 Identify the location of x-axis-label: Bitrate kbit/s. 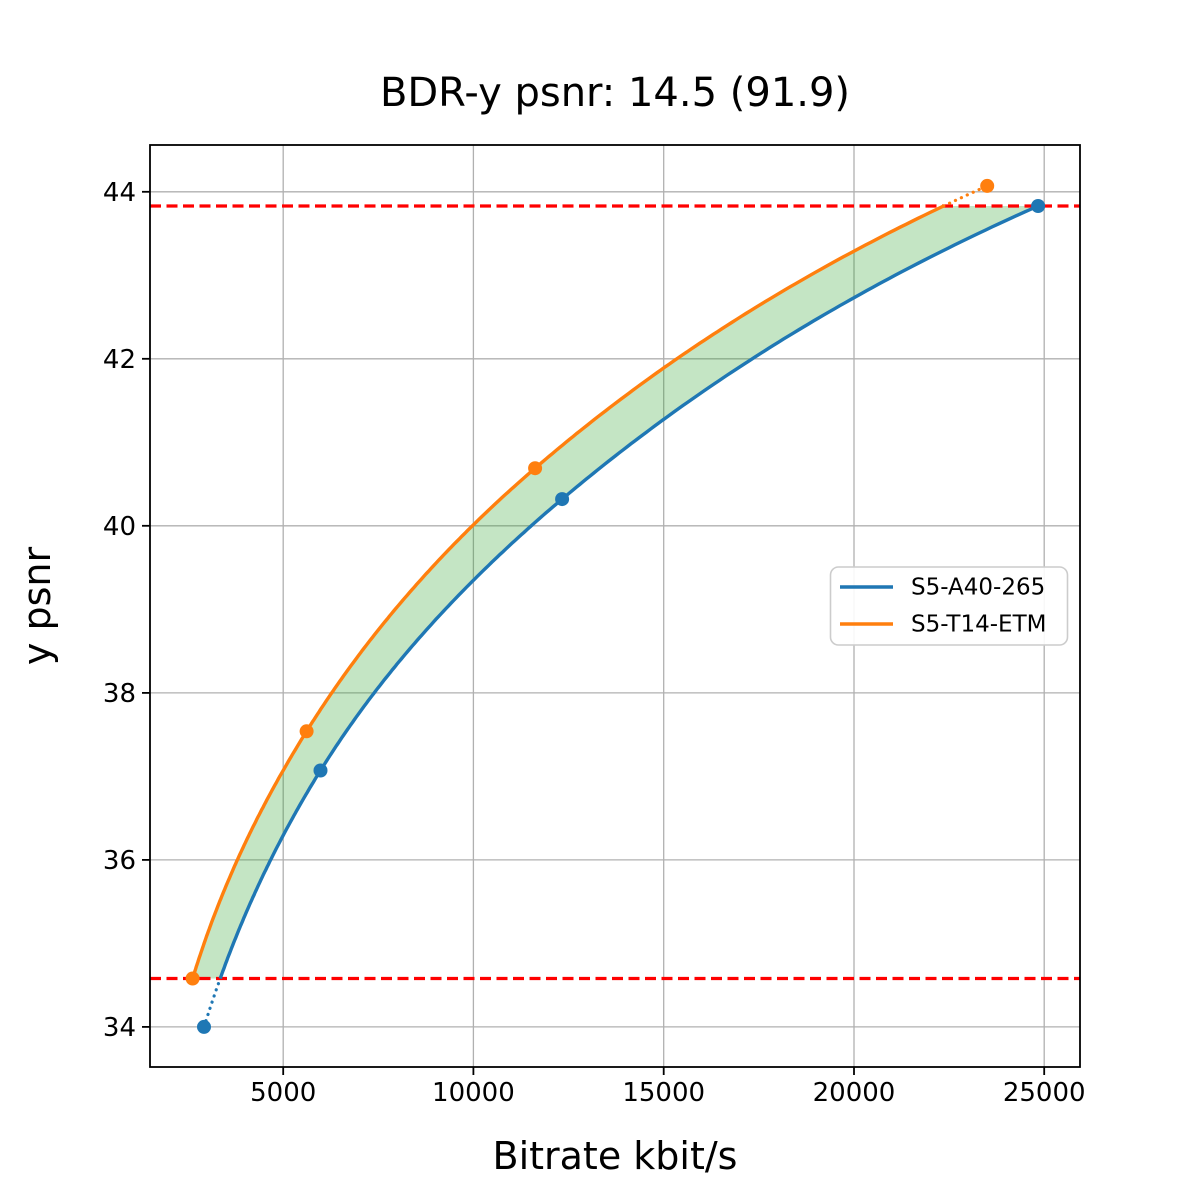
(615, 1156).